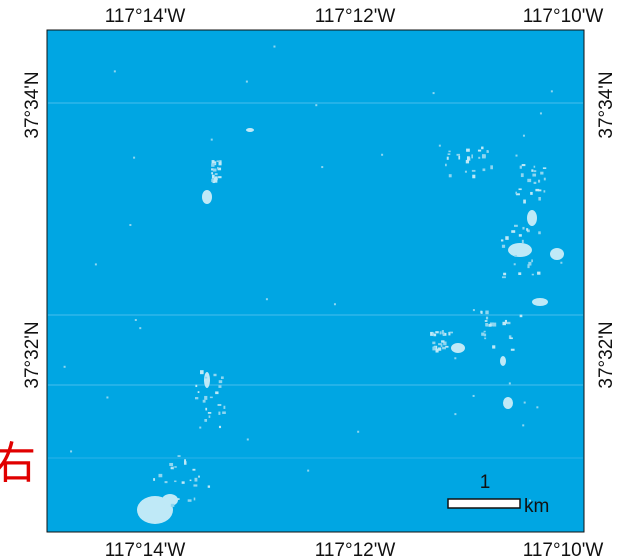  What do you see at coordinates (606, 354) in the screenshot?
I see `right-label: 37°32'N` at bounding box center [606, 354].